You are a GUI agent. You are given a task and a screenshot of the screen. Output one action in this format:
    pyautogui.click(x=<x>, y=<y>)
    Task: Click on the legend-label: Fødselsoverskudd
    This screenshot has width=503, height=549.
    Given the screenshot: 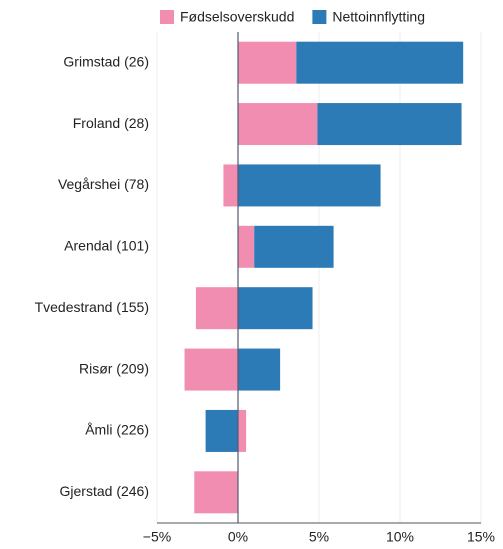 What is the action you would take?
    pyautogui.click(x=237, y=17)
    